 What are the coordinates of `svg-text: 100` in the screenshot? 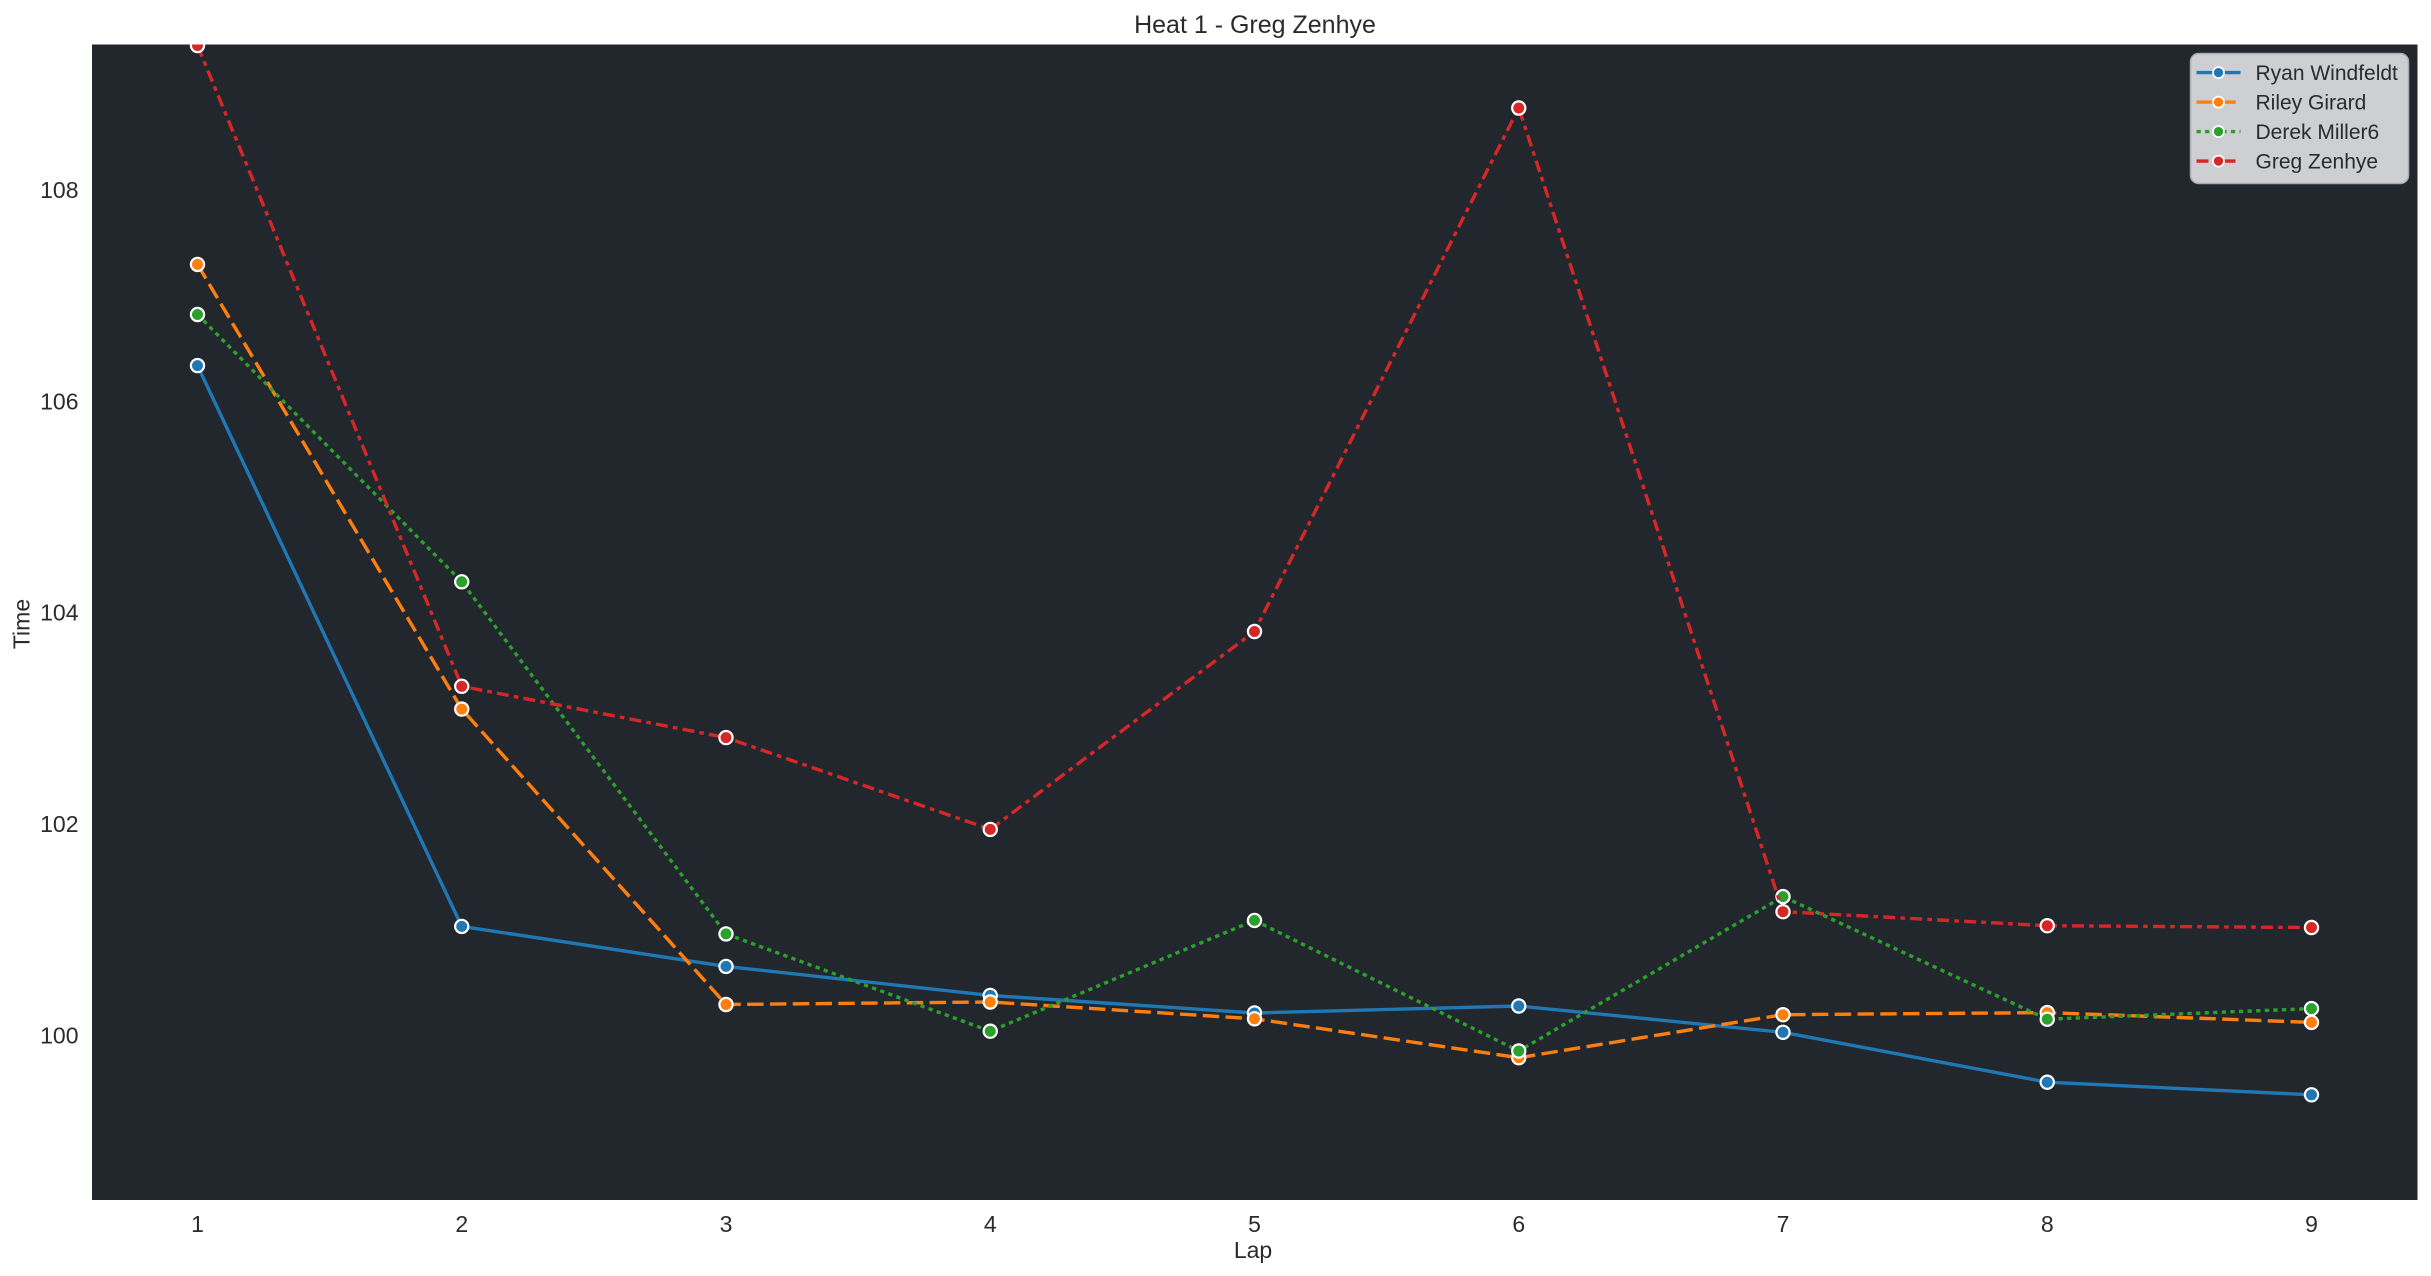 It's located at (59, 1036).